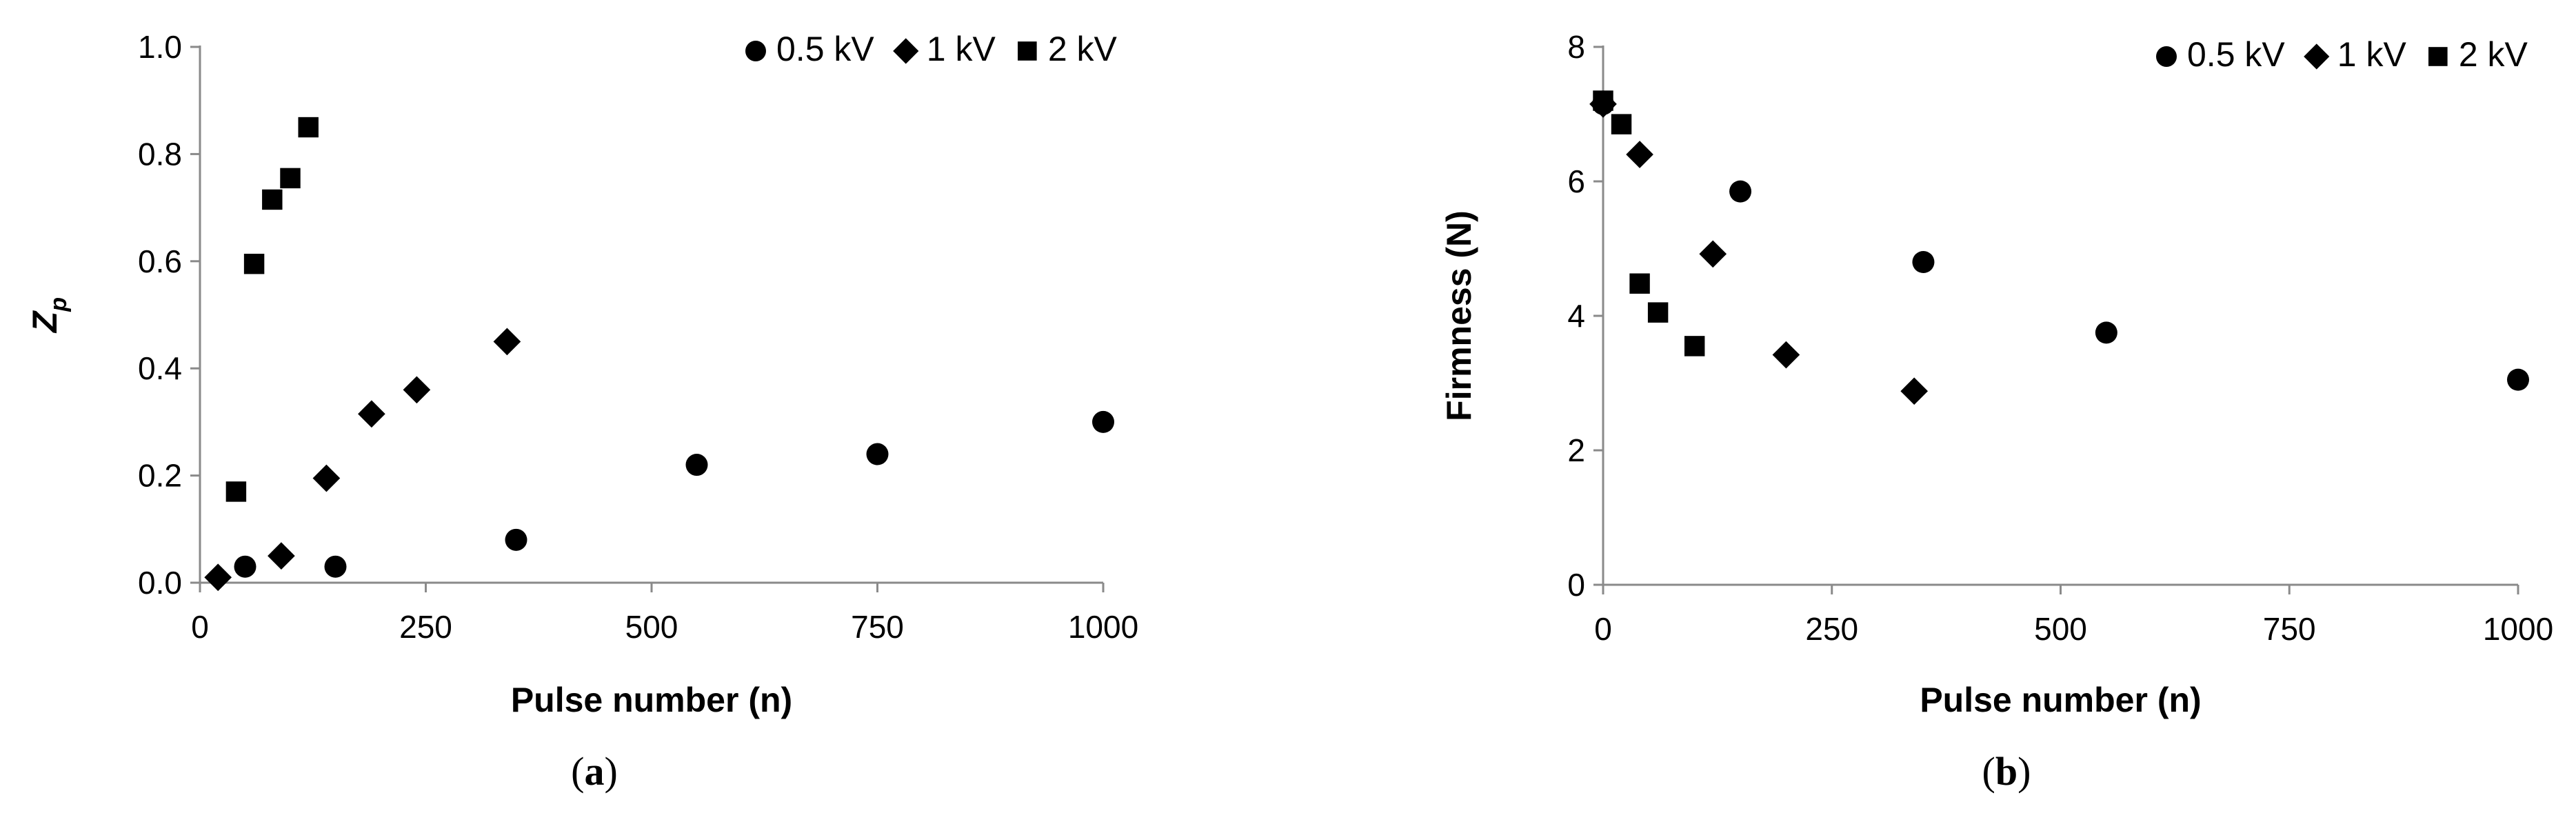 Image resolution: width=2576 pixels, height=822 pixels. Describe the element at coordinates (49, 315) in the screenshot. I see `y-axis-title: Zp` at that location.